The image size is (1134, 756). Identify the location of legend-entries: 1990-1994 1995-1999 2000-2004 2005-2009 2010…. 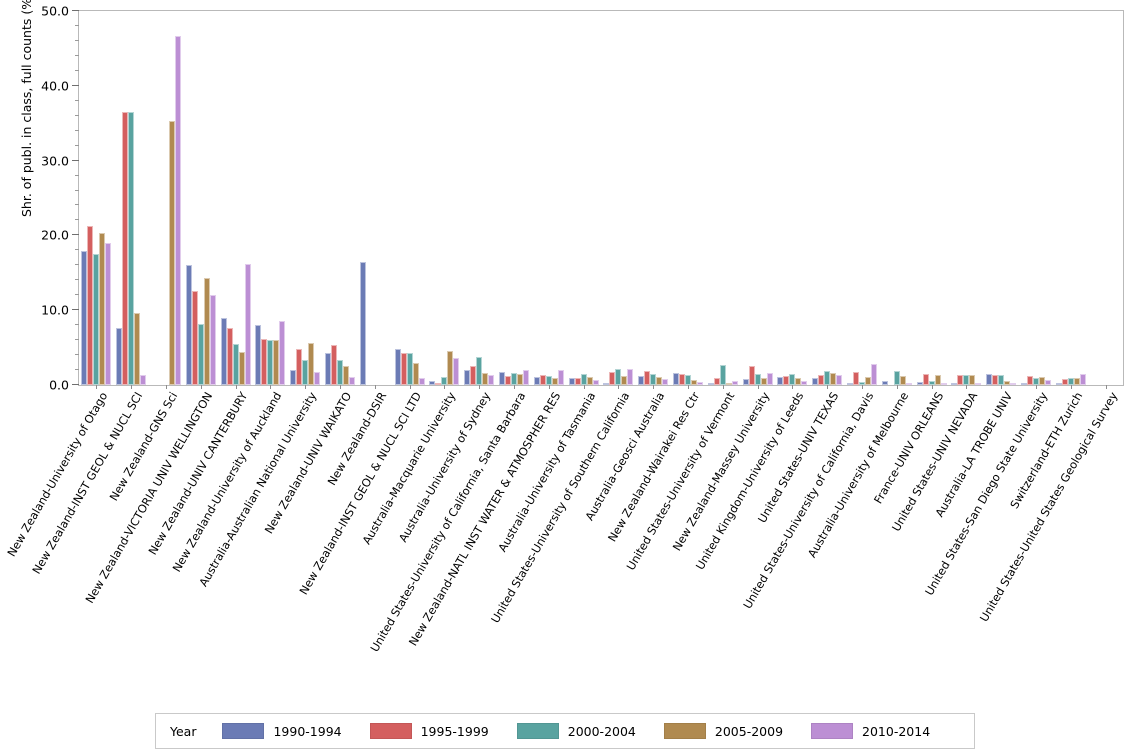
(590, 731).